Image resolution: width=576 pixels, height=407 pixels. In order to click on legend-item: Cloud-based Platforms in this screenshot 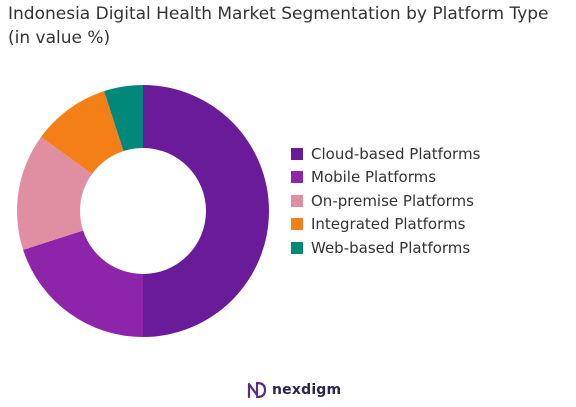, I will do `click(385, 154)`.